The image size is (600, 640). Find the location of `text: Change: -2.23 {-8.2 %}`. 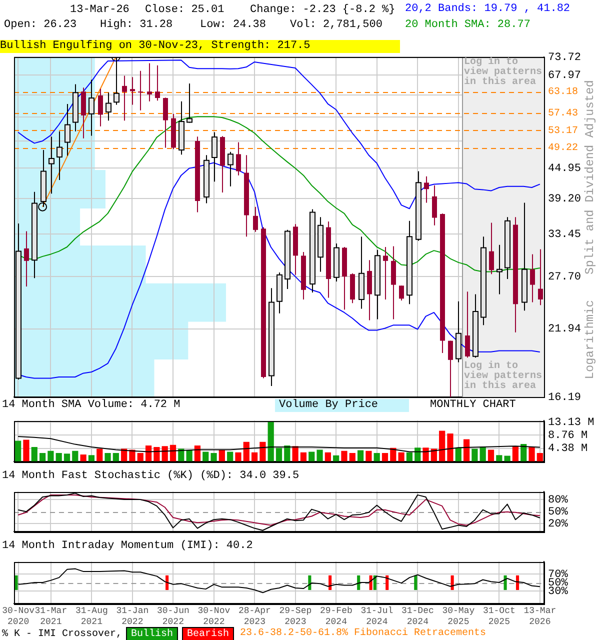

text: Change: -2.23 {-8.2 %} is located at coordinates (323, 10).